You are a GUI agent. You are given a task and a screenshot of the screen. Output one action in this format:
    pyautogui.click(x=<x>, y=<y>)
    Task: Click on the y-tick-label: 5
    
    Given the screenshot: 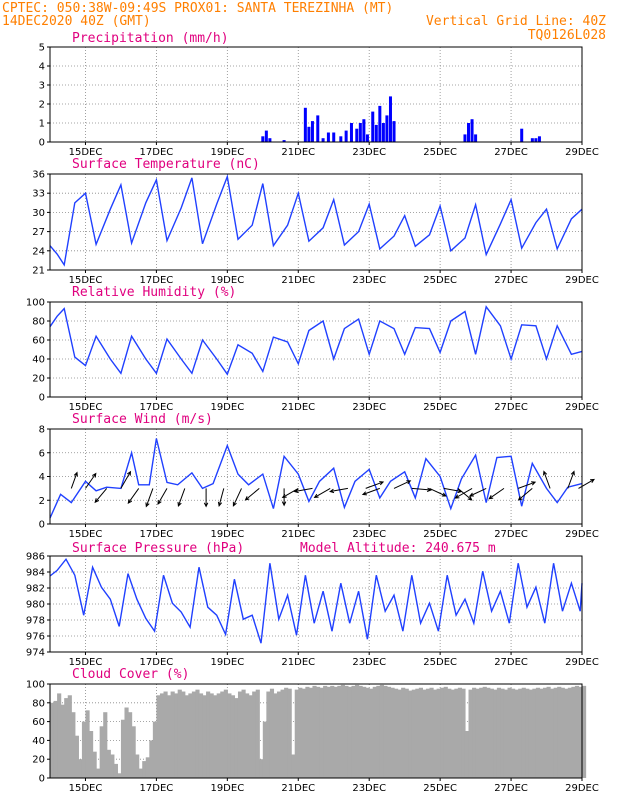 What is the action you would take?
    pyautogui.click(x=42, y=48)
    